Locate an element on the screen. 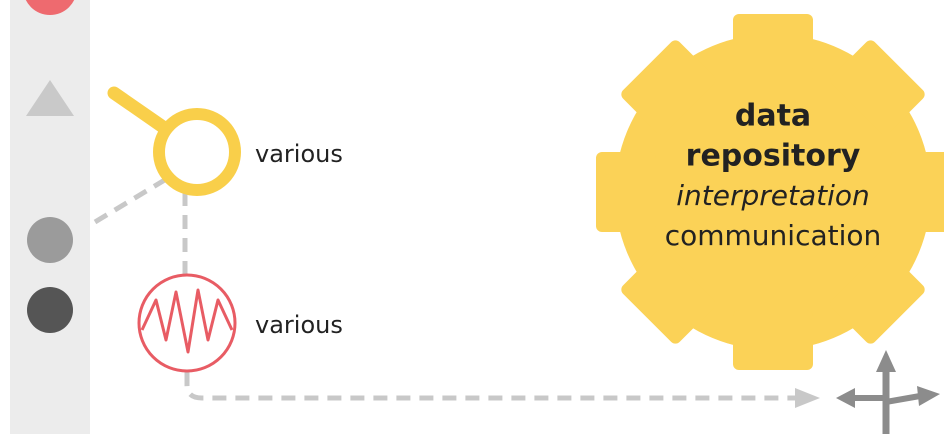  triangle is located at coordinates (50, 98).